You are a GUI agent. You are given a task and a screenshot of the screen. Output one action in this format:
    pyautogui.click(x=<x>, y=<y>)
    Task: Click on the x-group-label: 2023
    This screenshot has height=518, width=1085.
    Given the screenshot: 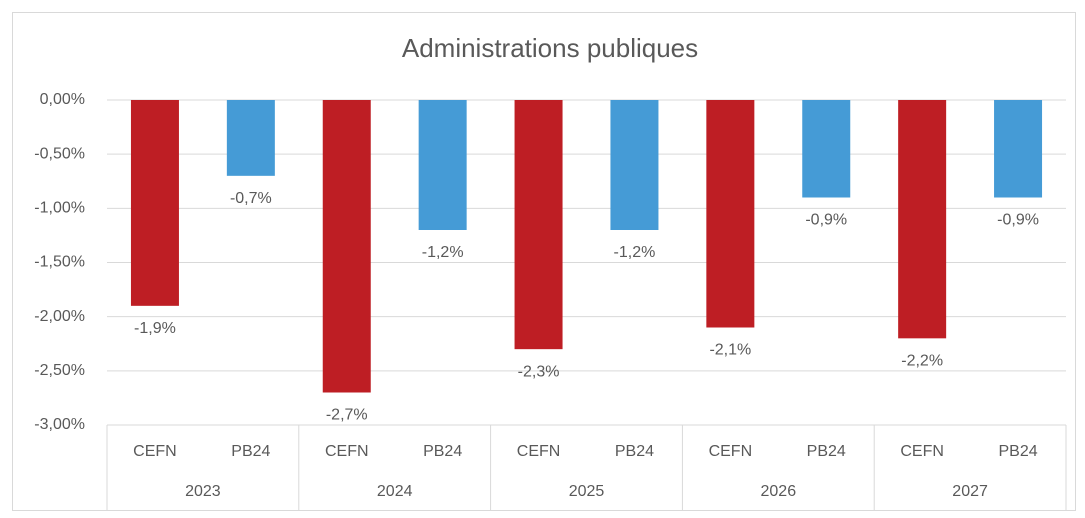 What is the action you would take?
    pyautogui.click(x=203, y=491)
    